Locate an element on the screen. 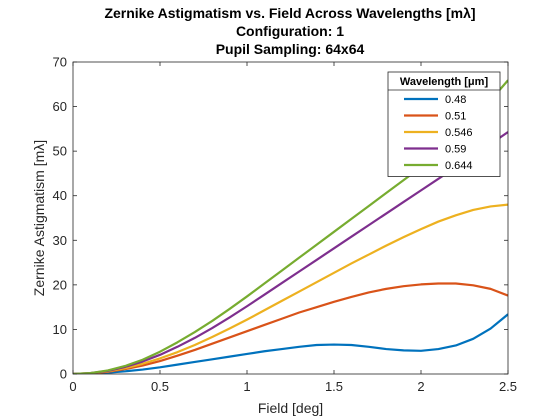 This screenshot has width=560, height=420. x-tick-label: 2.5 is located at coordinates (508, 386).